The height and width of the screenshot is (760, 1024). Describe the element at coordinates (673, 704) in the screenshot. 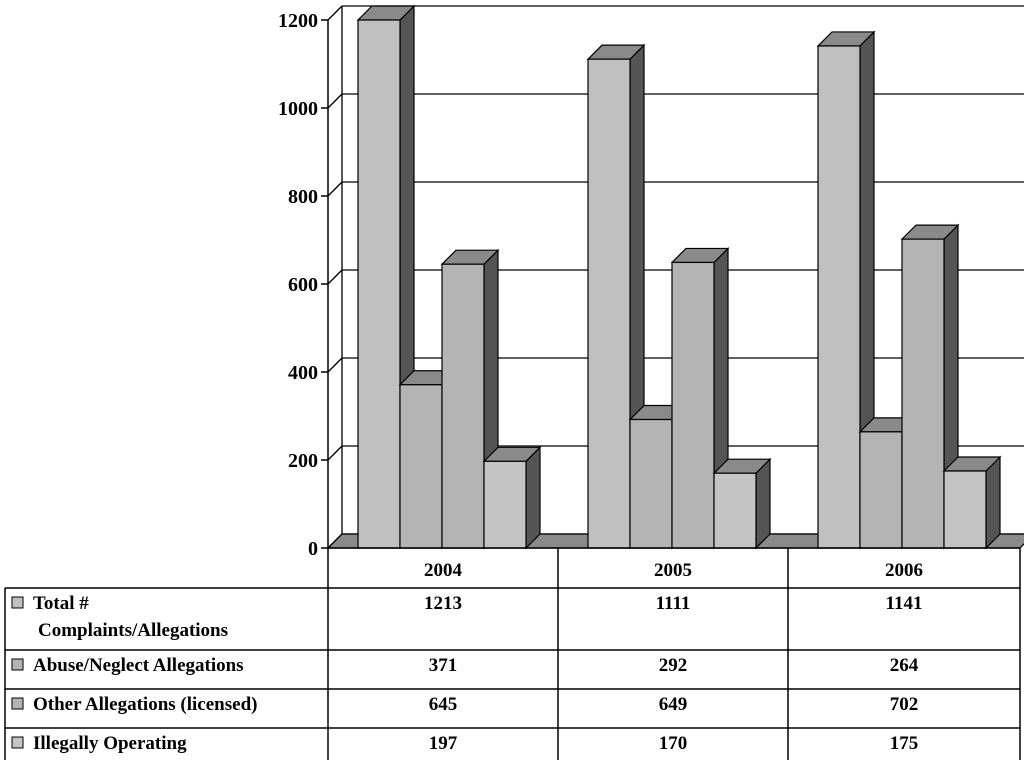

I see `table-value: 649` at that location.